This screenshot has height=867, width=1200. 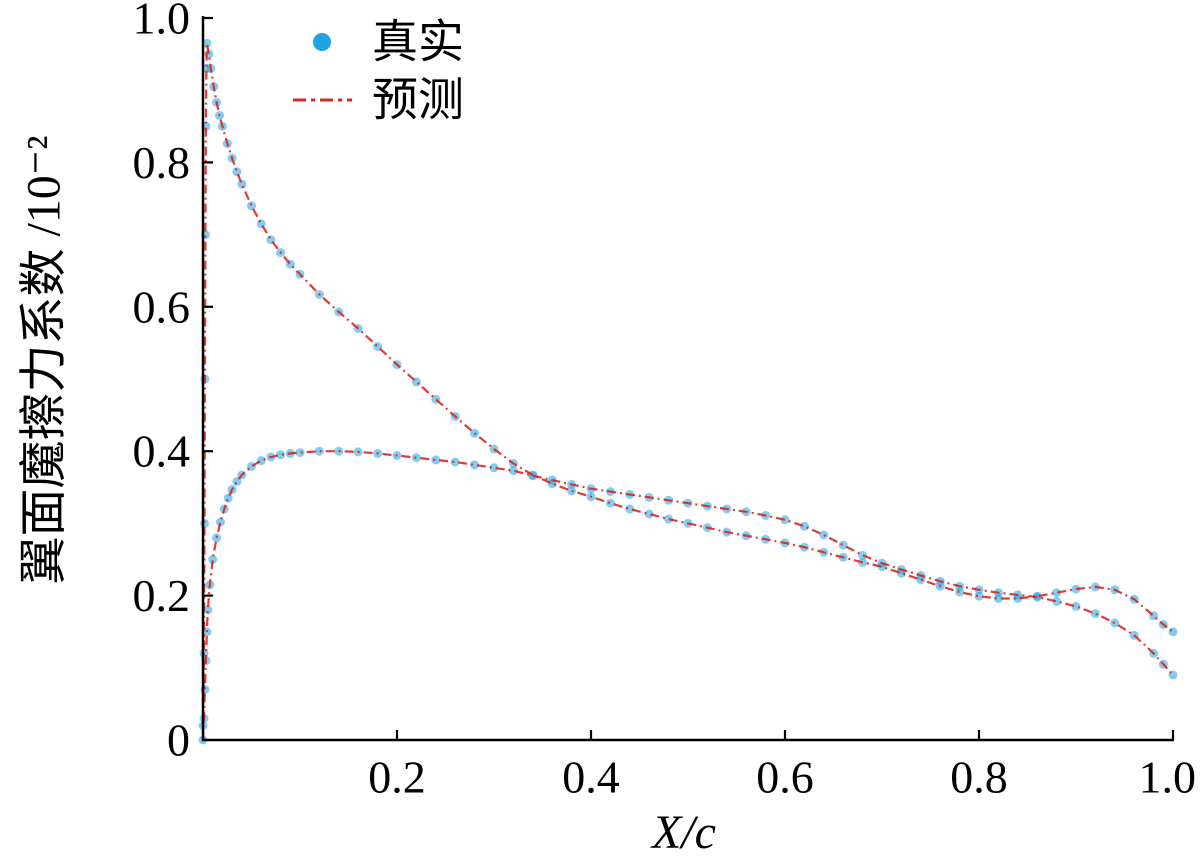 What do you see at coordinates (162, 595) in the screenshot?
I see `y-tick-label: 0.2` at bounding box center [162, 595].